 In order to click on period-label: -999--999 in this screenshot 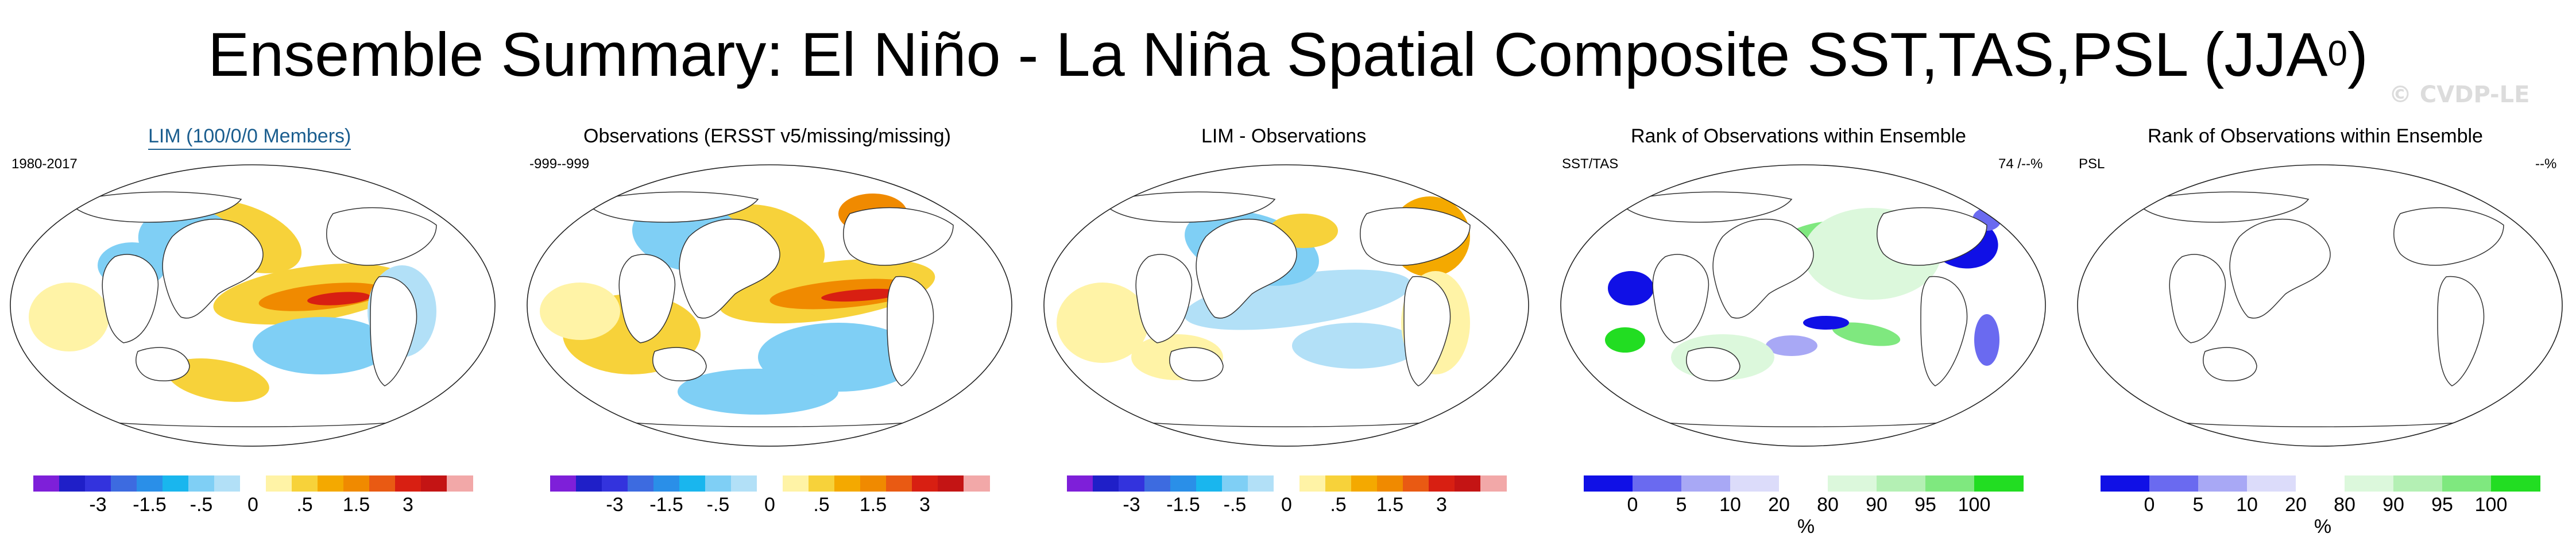, I will do `click(559, 164)`.